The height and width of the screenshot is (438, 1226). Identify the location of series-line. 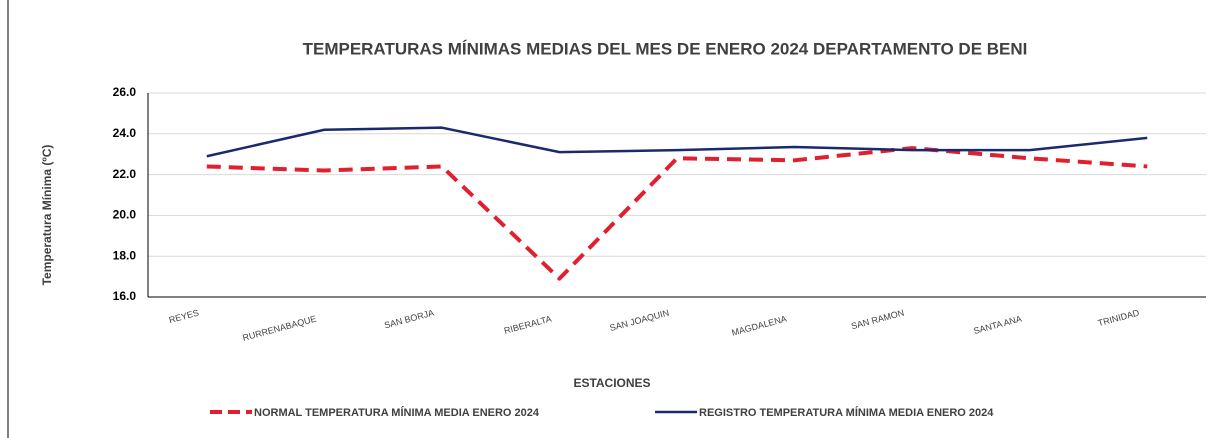
(677, 142).